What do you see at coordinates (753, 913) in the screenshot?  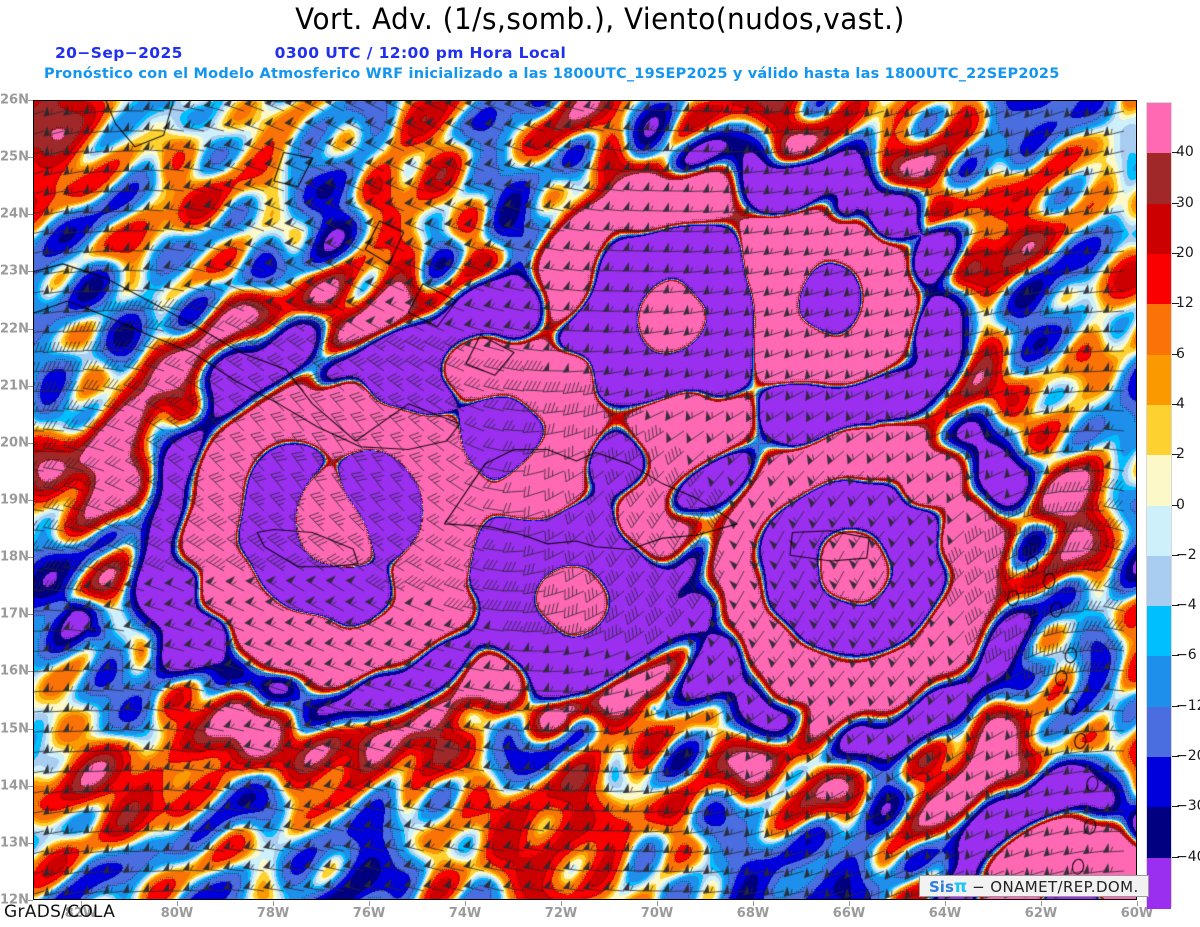 I see `x-axis-tick-label: 68W` at bounding box center [753, 913].